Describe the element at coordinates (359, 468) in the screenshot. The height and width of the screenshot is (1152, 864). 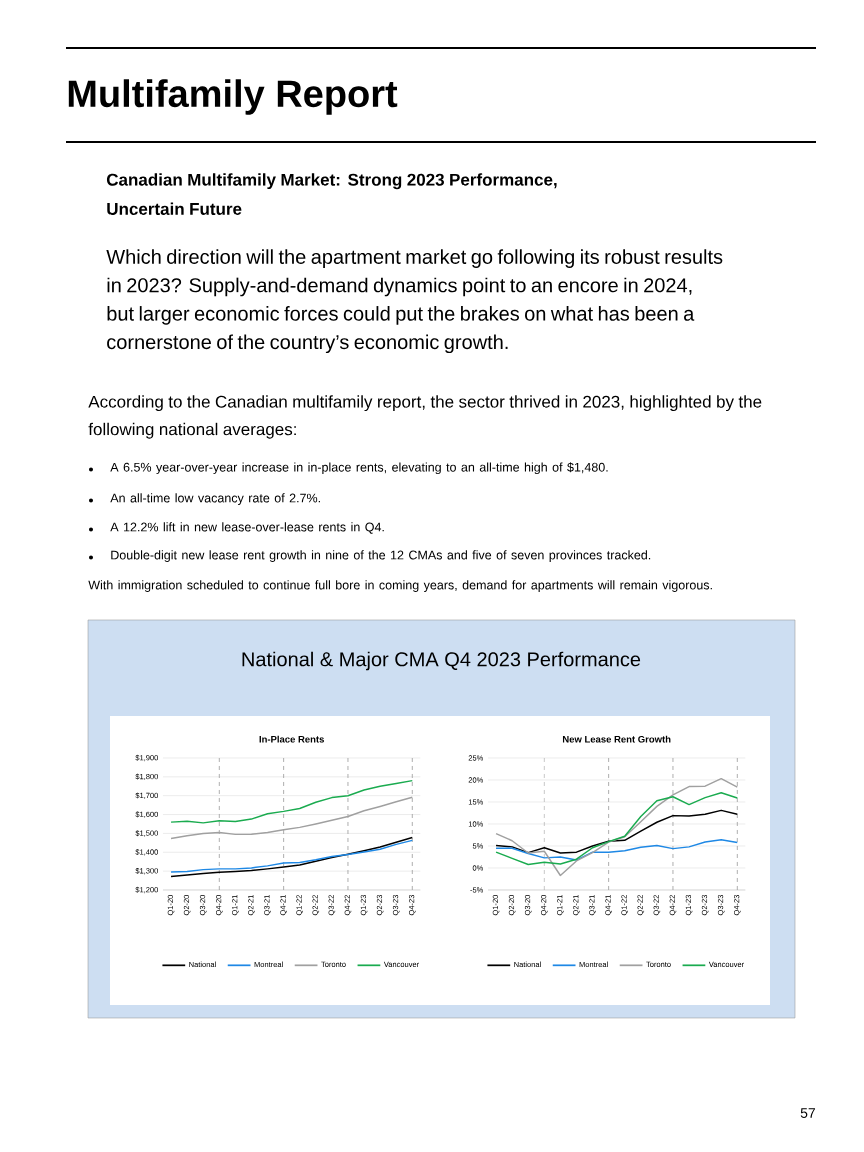
I see `text: A 6.5% year-over-year increase in in-place rents, elevating to an all-time high of $1,480.` at that location.